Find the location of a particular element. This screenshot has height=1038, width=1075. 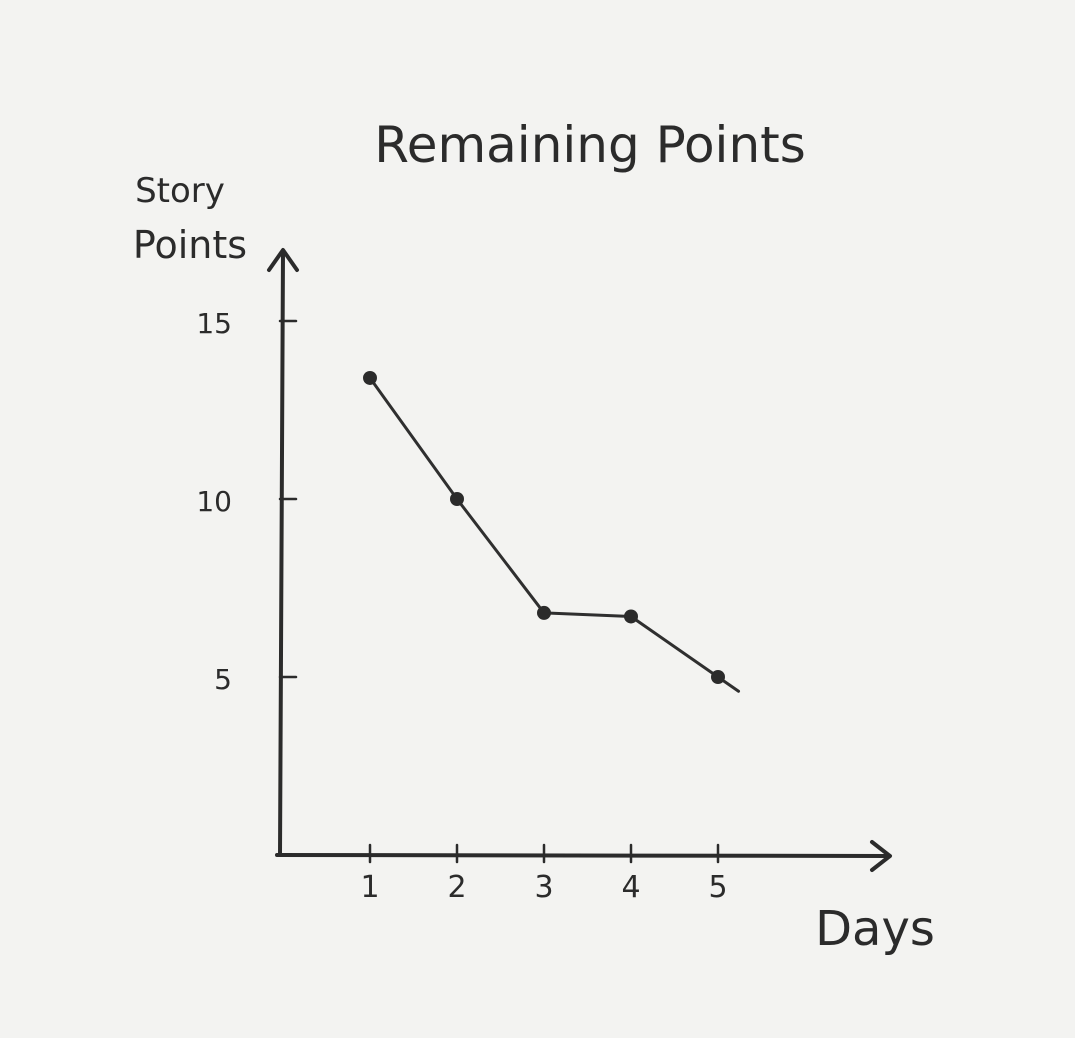

x-ticks: 1 2 3 4 5 is located at coordinates (544, 874).